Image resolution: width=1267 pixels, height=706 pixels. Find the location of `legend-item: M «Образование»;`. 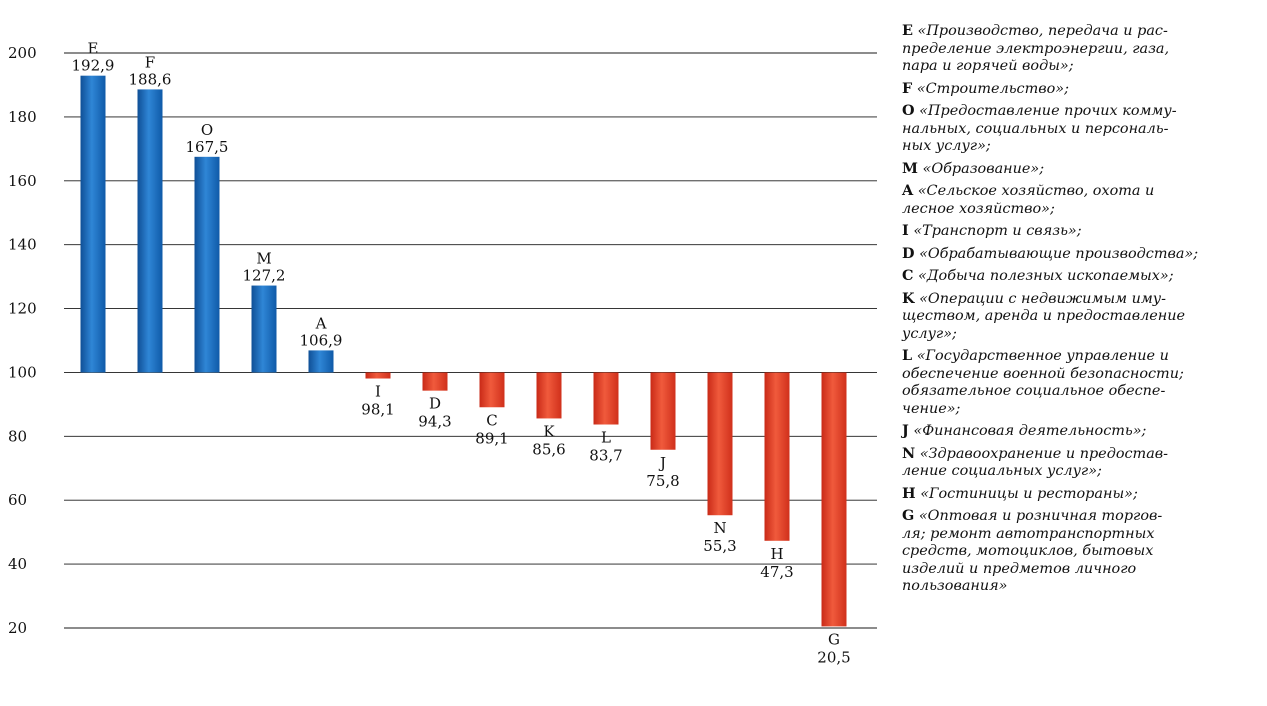

legend-item: M «Образование»; is located at coordinates (1083, 169).